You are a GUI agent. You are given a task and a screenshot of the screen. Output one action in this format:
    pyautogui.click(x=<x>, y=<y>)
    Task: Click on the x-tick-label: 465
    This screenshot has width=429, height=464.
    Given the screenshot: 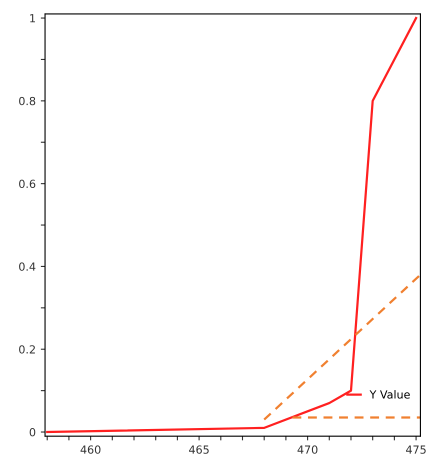 What is the action you would take?
    pyautogui.click(x=199, y=449)
    